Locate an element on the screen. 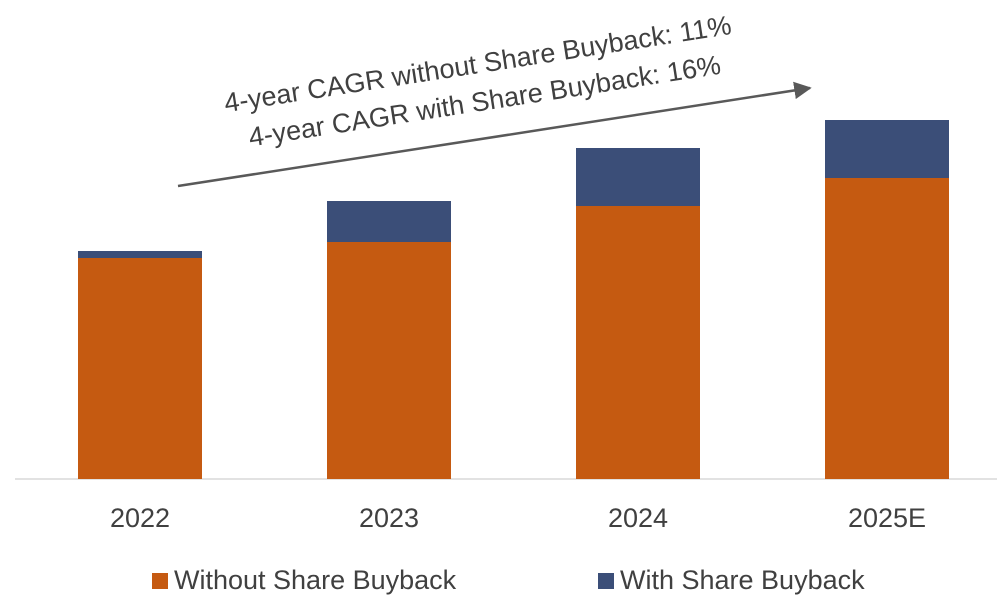 This screenshot has width=997, height=597. legend-label: Without Share Buyback is located at coordinates (315, 580).